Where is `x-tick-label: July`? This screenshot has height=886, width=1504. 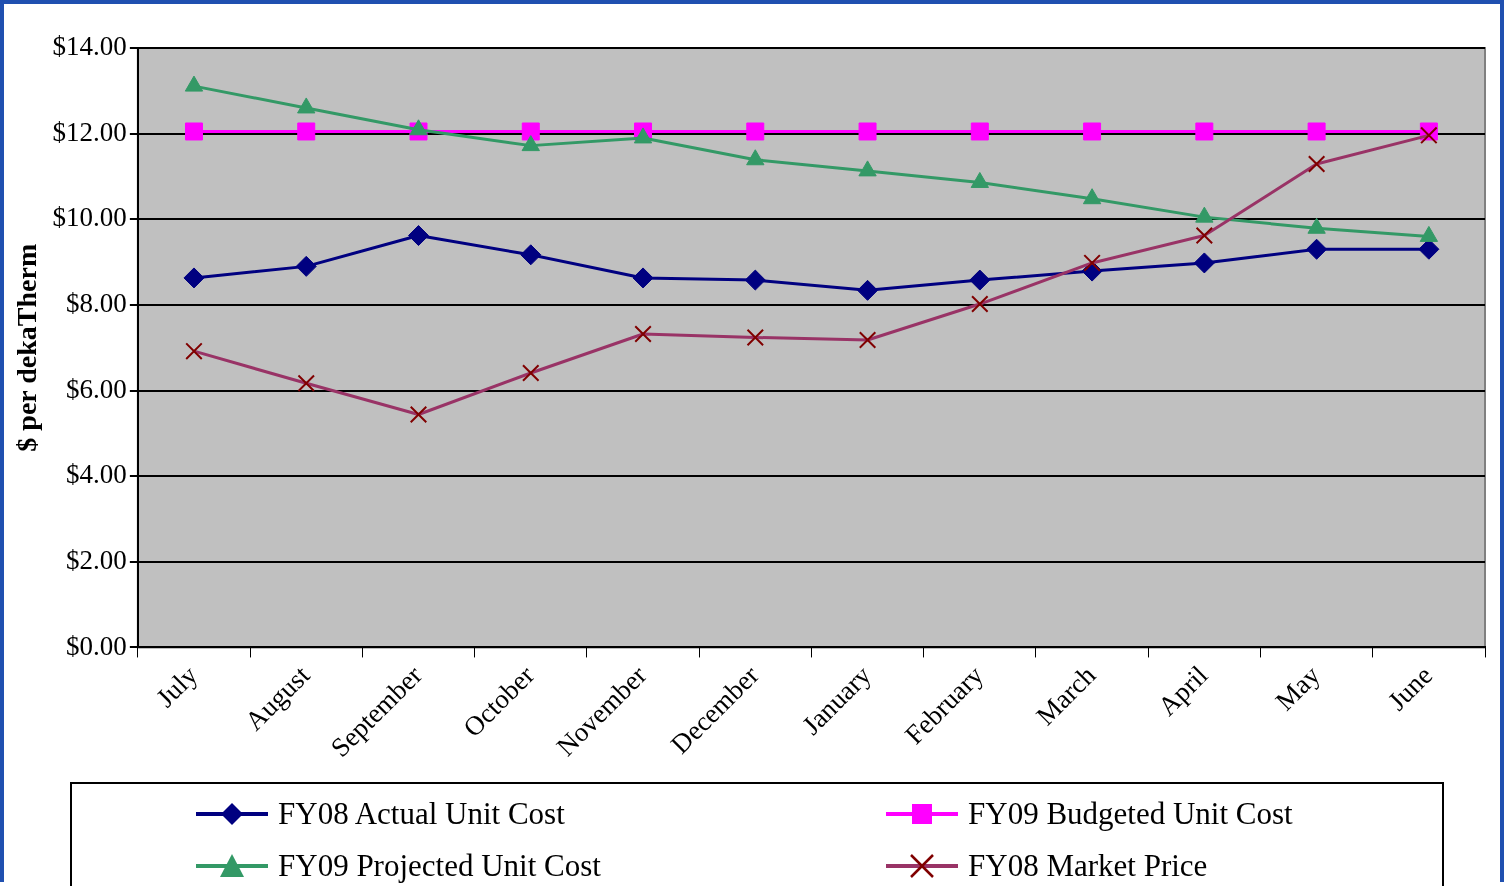 x-tick-label: July is located at coordinates (177, 686).